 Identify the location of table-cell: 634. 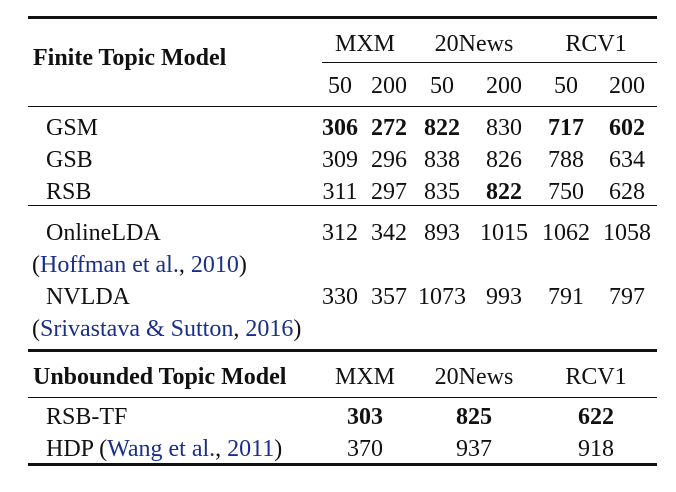
(627, 160).